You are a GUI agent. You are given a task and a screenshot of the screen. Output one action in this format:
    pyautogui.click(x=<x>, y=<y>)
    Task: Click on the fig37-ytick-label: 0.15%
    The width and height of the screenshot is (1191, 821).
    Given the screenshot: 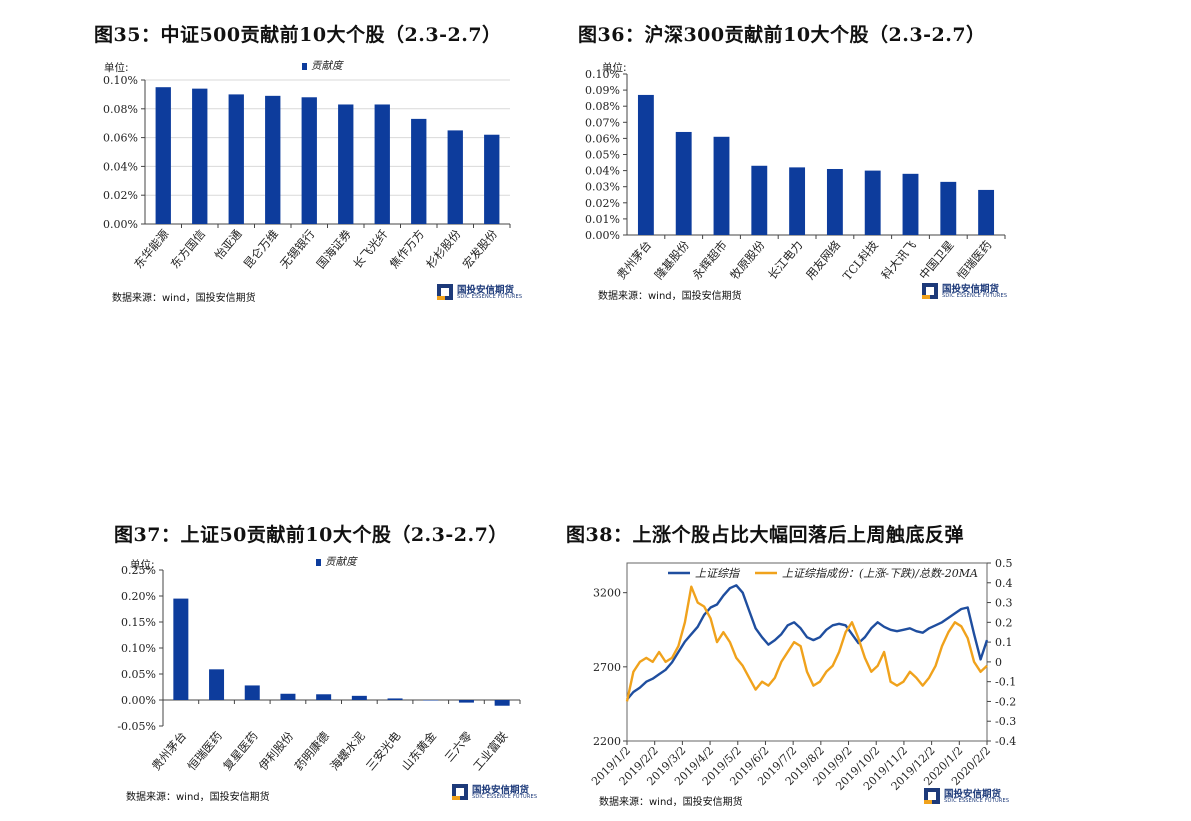 What is the action you would take?
    pyautogui.click(x=138, y=622)
    